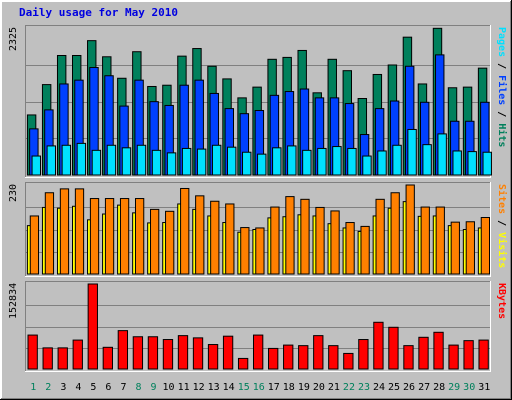 This screenshot has width=512, height=400. What do you see at coordinates (439, 387) in the screenshot?
I see `x-label-day-28: 28` at bounding box center [439, 387].